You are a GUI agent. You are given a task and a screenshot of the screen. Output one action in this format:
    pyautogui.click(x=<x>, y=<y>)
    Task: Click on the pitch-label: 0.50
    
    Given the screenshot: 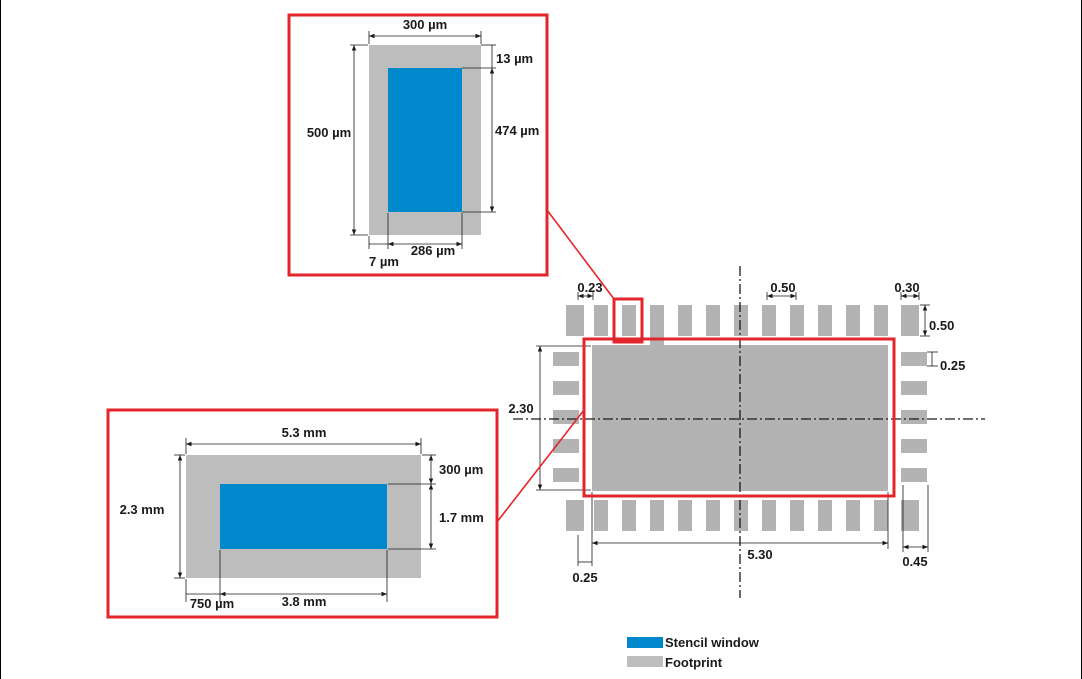 What is the action you would take?
    pyautogui.click(x=782, y=287)
    